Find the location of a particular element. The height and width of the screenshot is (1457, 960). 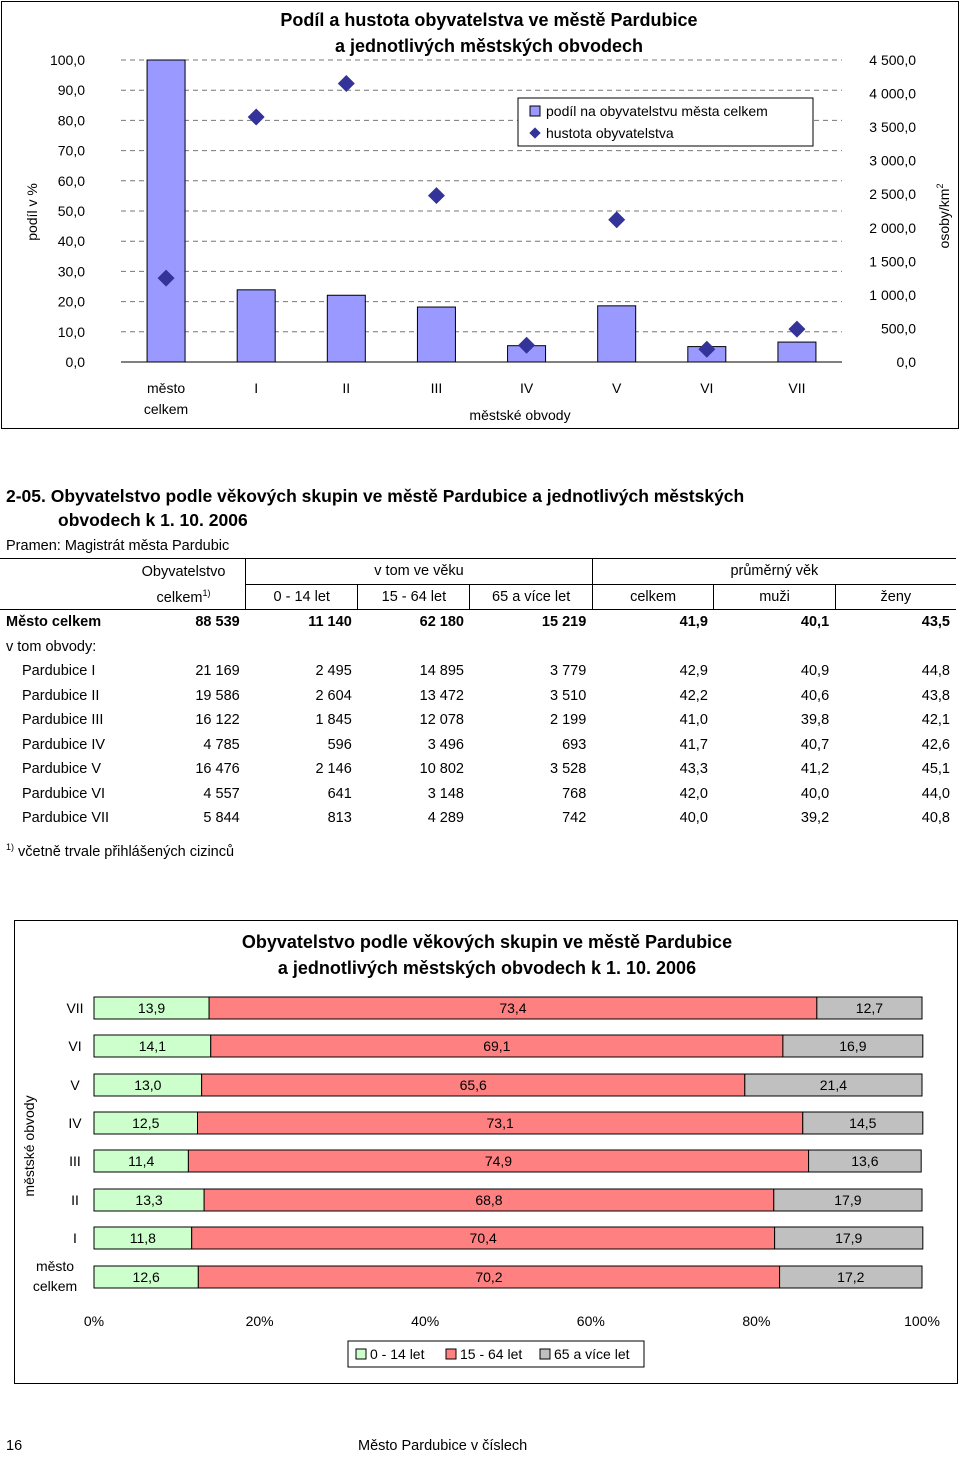

chart2-y-tick-label: III is located at coordinates (75, 1161).